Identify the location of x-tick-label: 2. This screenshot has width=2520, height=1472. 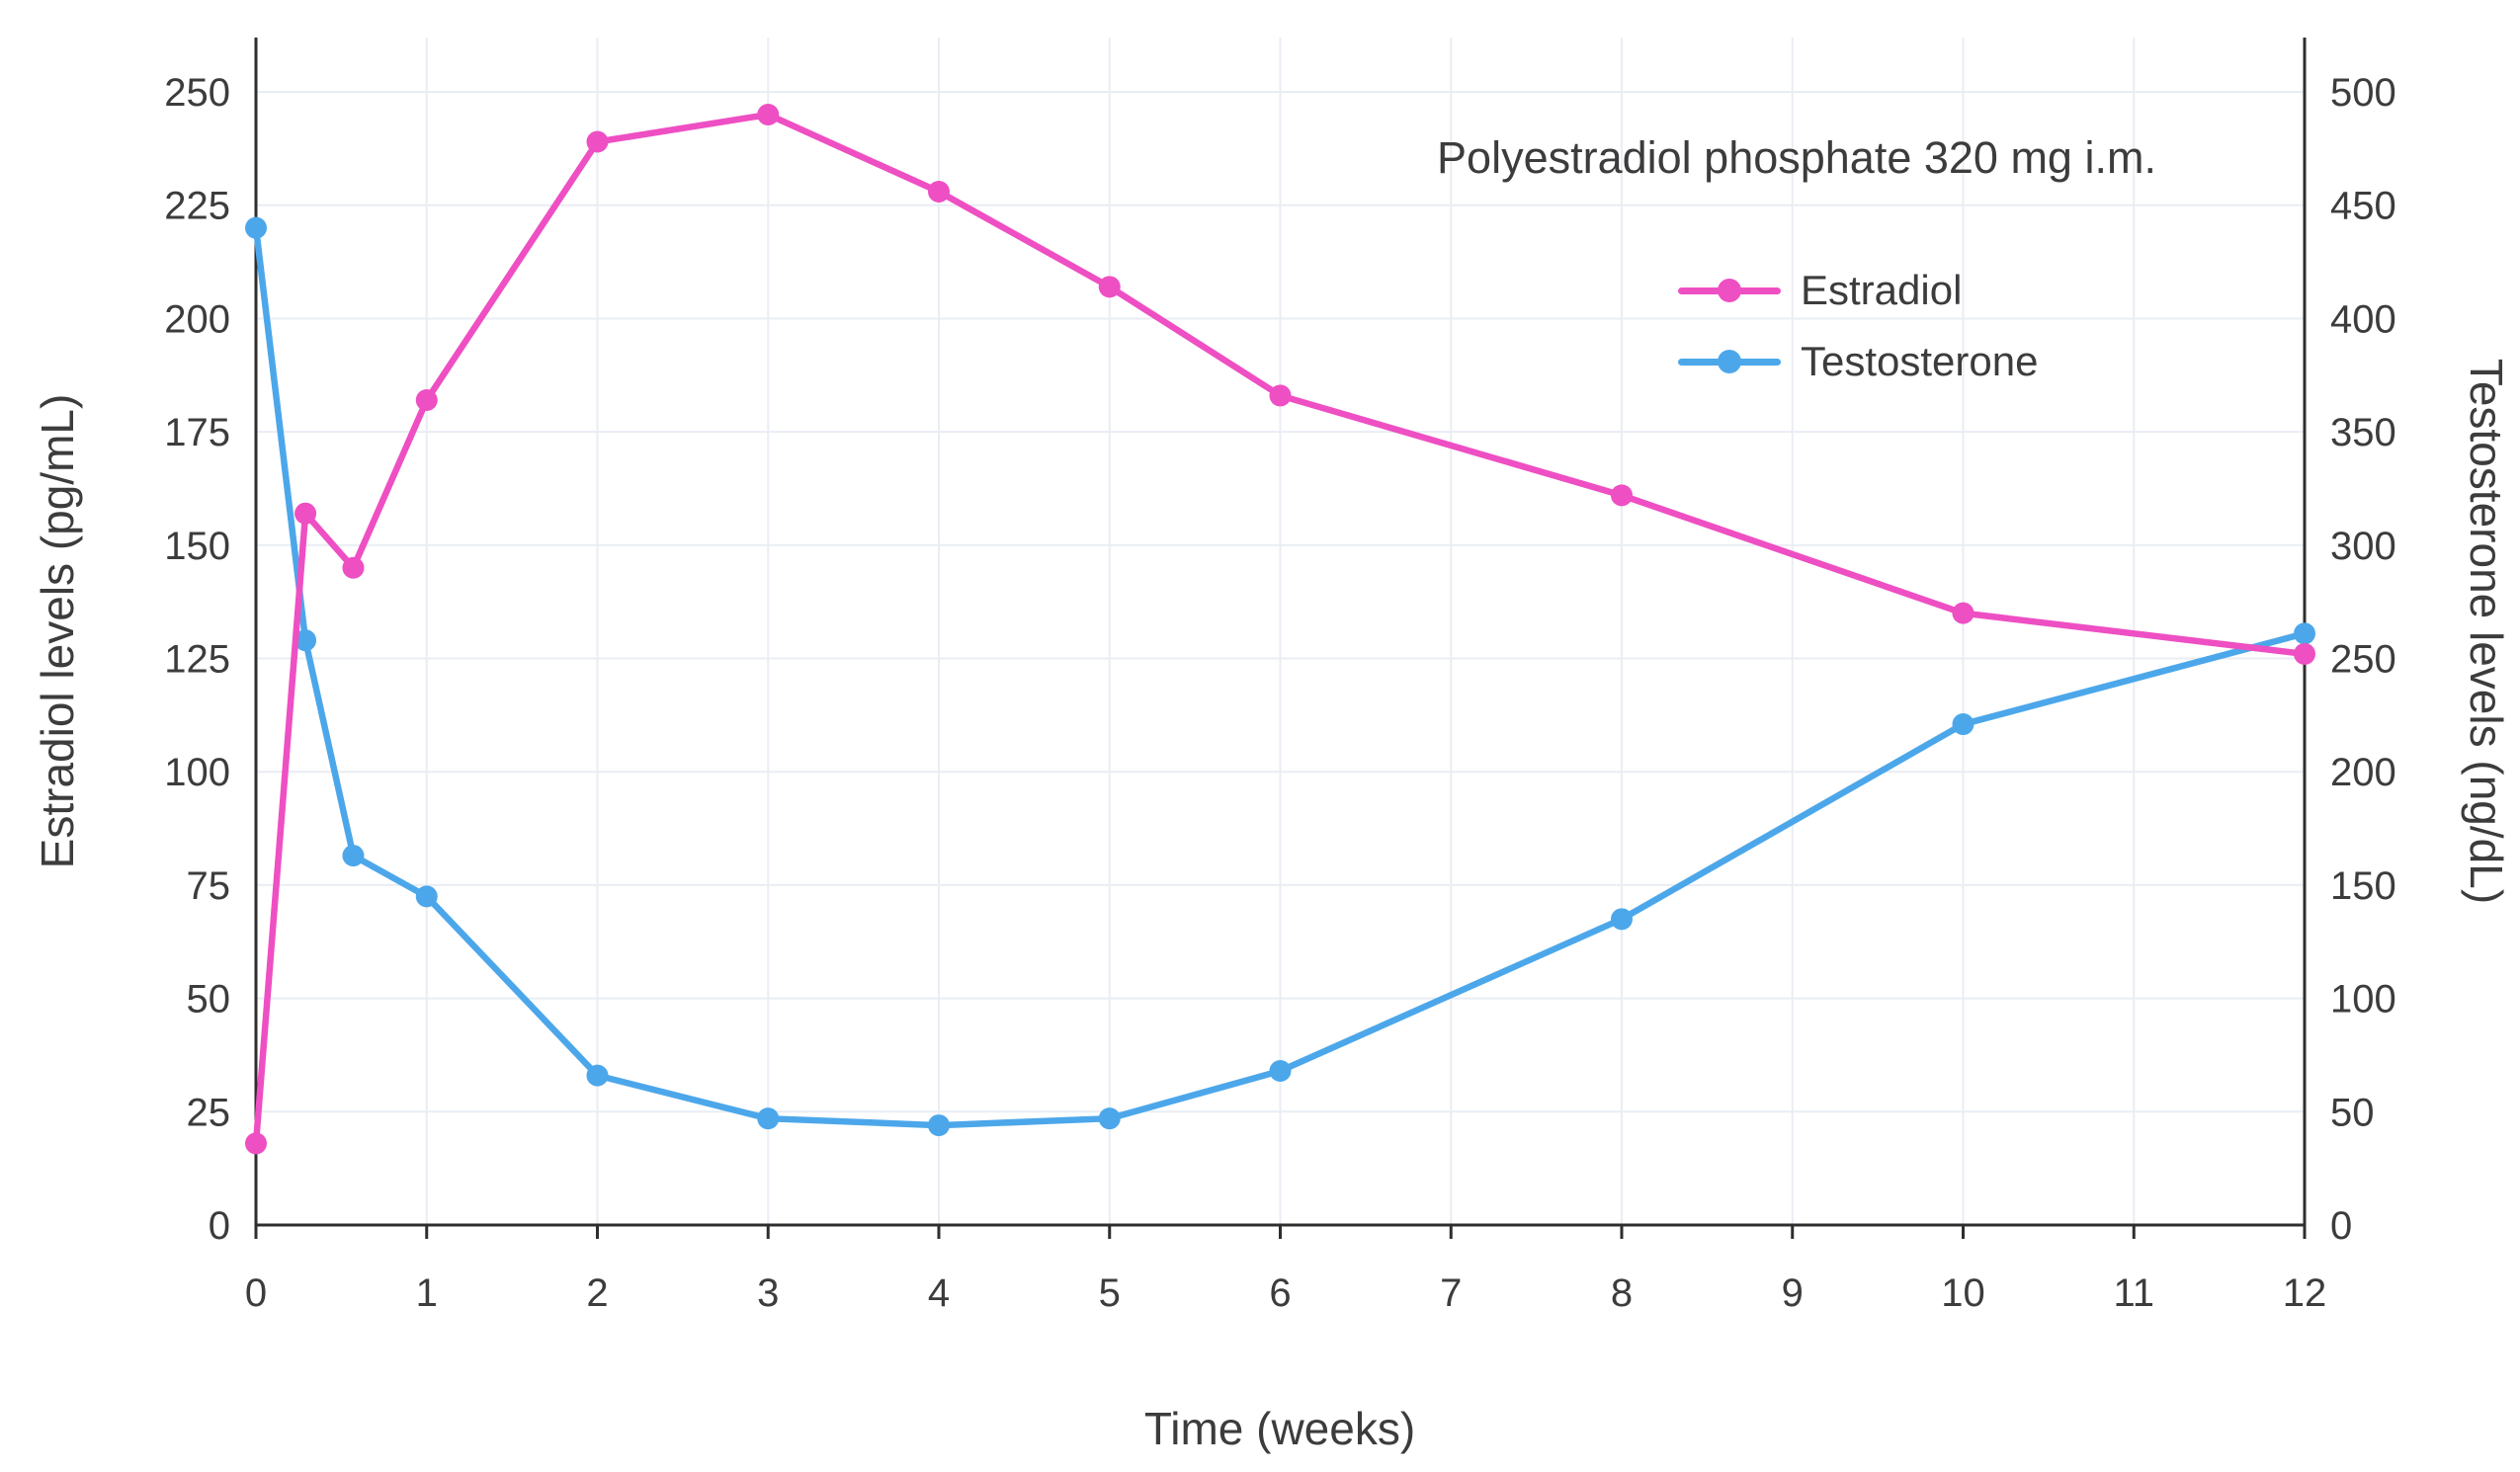
(597, 1293).